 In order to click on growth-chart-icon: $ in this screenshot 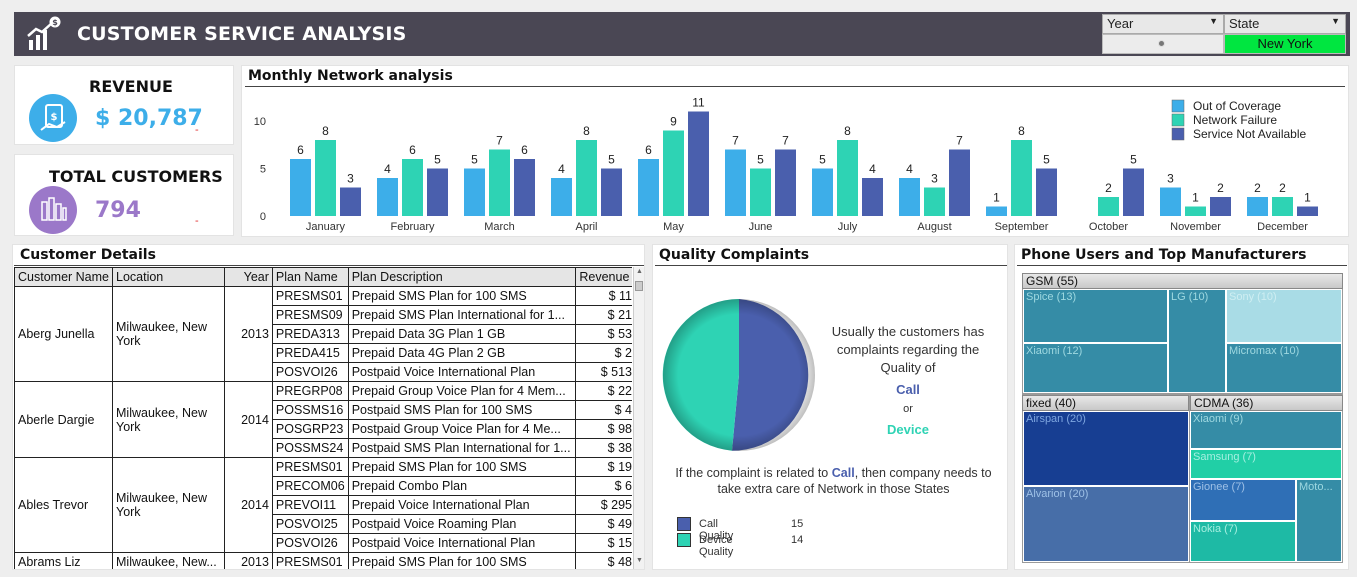, I will do `click(44, 33)`.